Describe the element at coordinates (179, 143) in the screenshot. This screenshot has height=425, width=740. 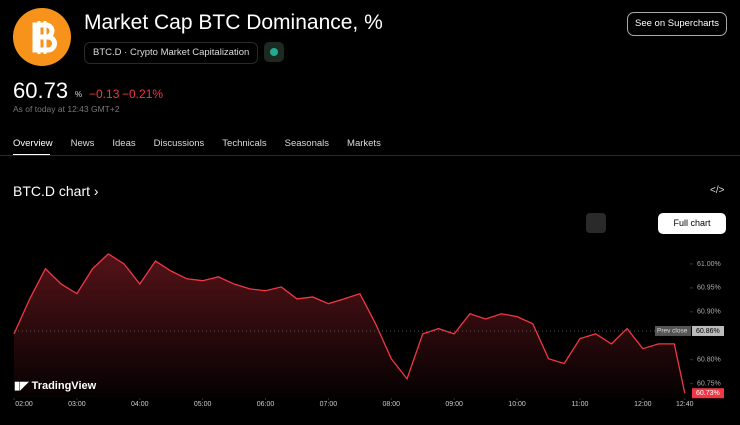
I see `tab: Discussions` at that location.